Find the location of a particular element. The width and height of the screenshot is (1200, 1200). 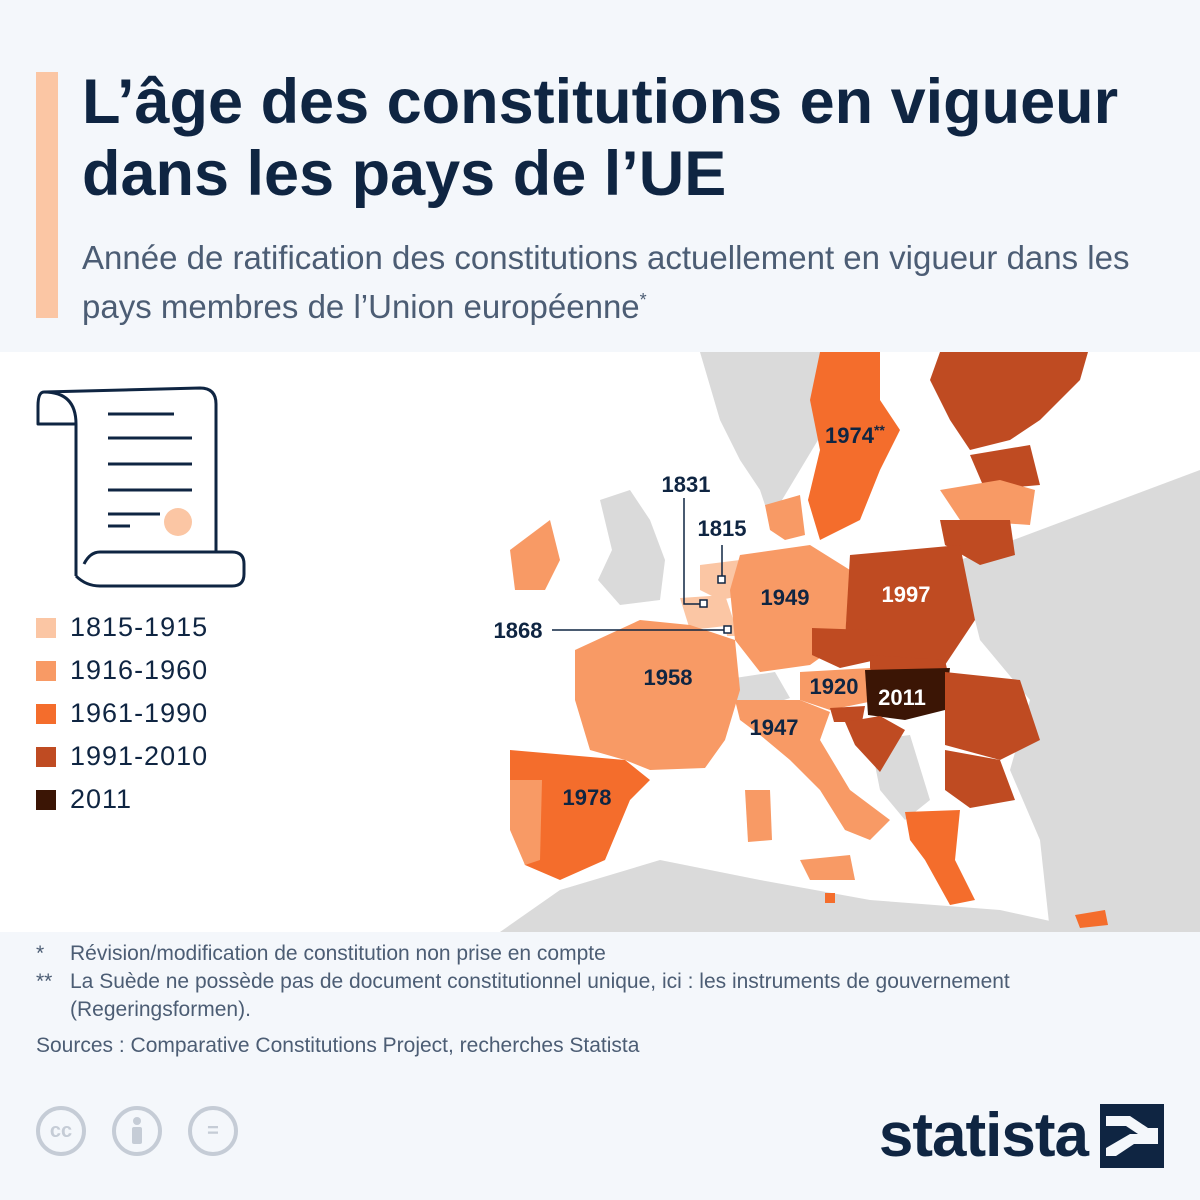

sweden-year-label: 1974** is located at coordinates (855, 435).